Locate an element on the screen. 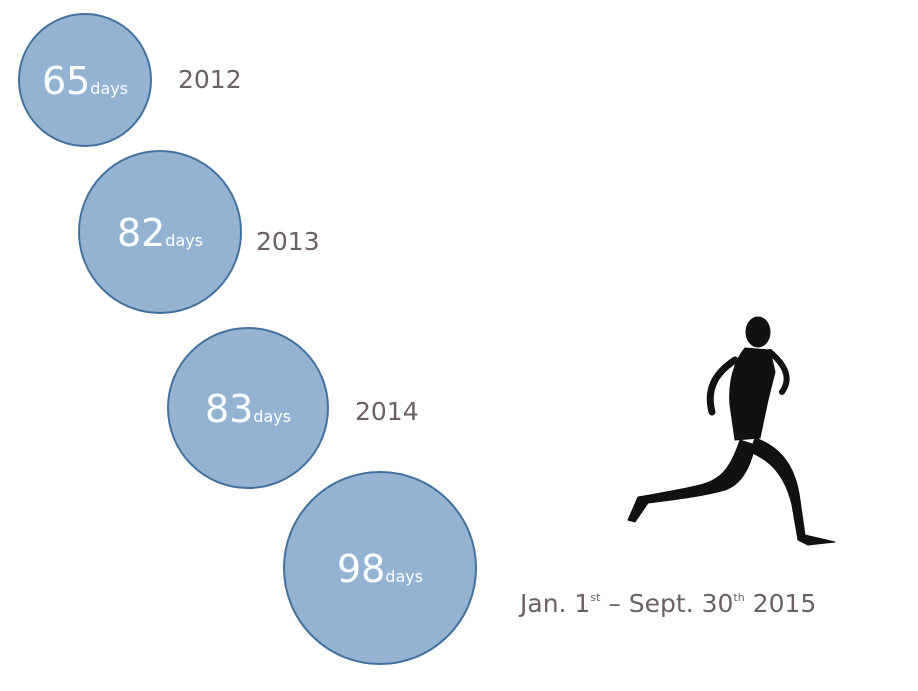 The width and height of the screenshot is (918, 691). label-part: Jan. 1 is located at coordinates (554, 603).